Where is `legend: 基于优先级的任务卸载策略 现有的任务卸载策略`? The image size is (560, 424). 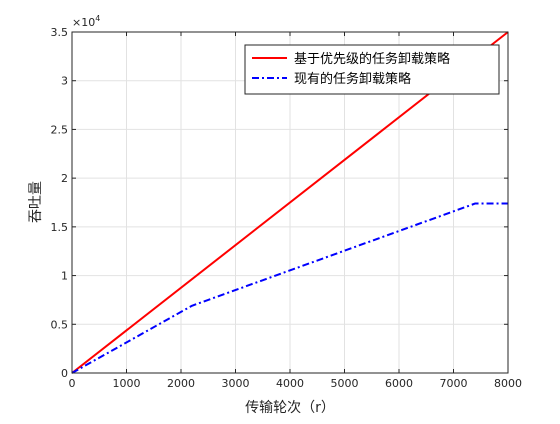
legend: 基于优先级的任务卸载策略 现有的任务卸载策略 is located at coordinates (372, 69).